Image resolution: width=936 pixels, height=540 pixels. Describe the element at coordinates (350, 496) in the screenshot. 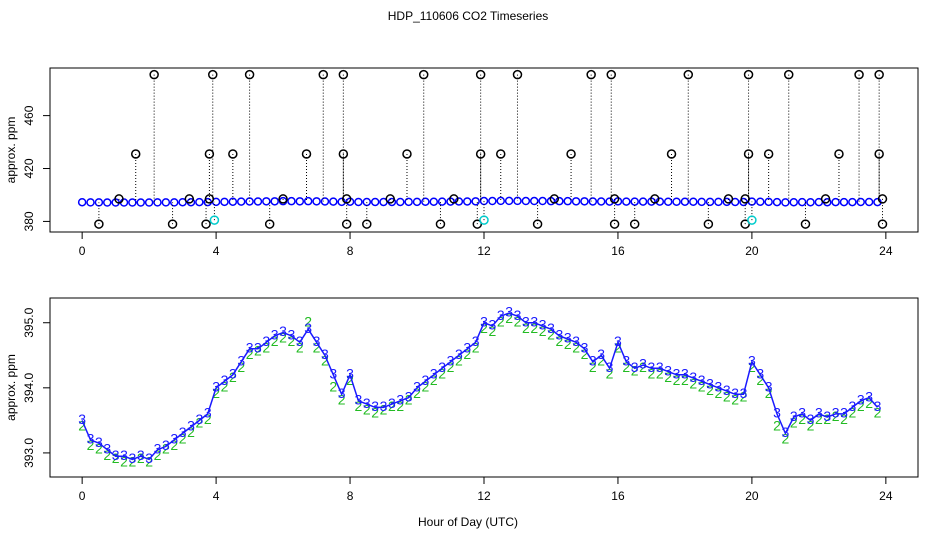

I see `x-tick-label: 8` at that location.